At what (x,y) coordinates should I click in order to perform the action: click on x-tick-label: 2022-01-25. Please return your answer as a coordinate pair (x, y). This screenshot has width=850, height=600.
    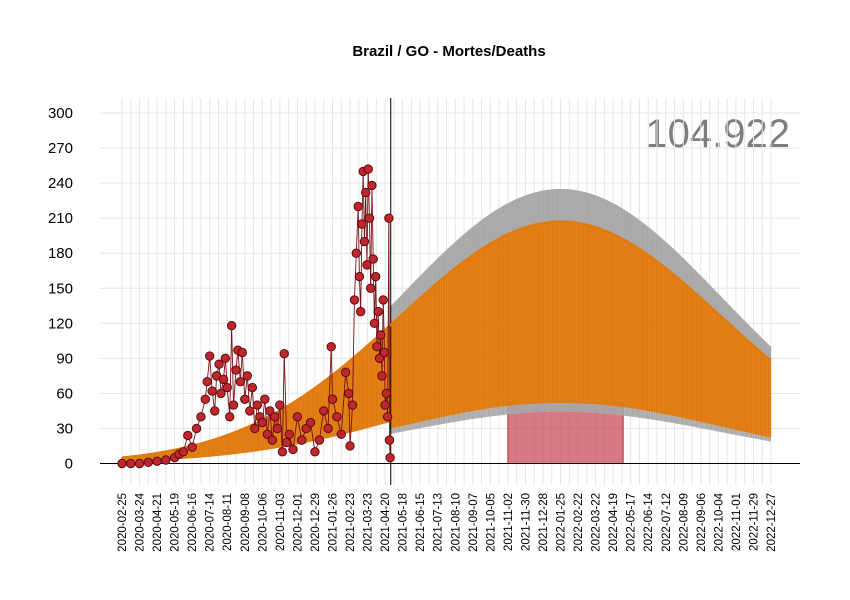
    Looking at the image, I should click on (562, 522).